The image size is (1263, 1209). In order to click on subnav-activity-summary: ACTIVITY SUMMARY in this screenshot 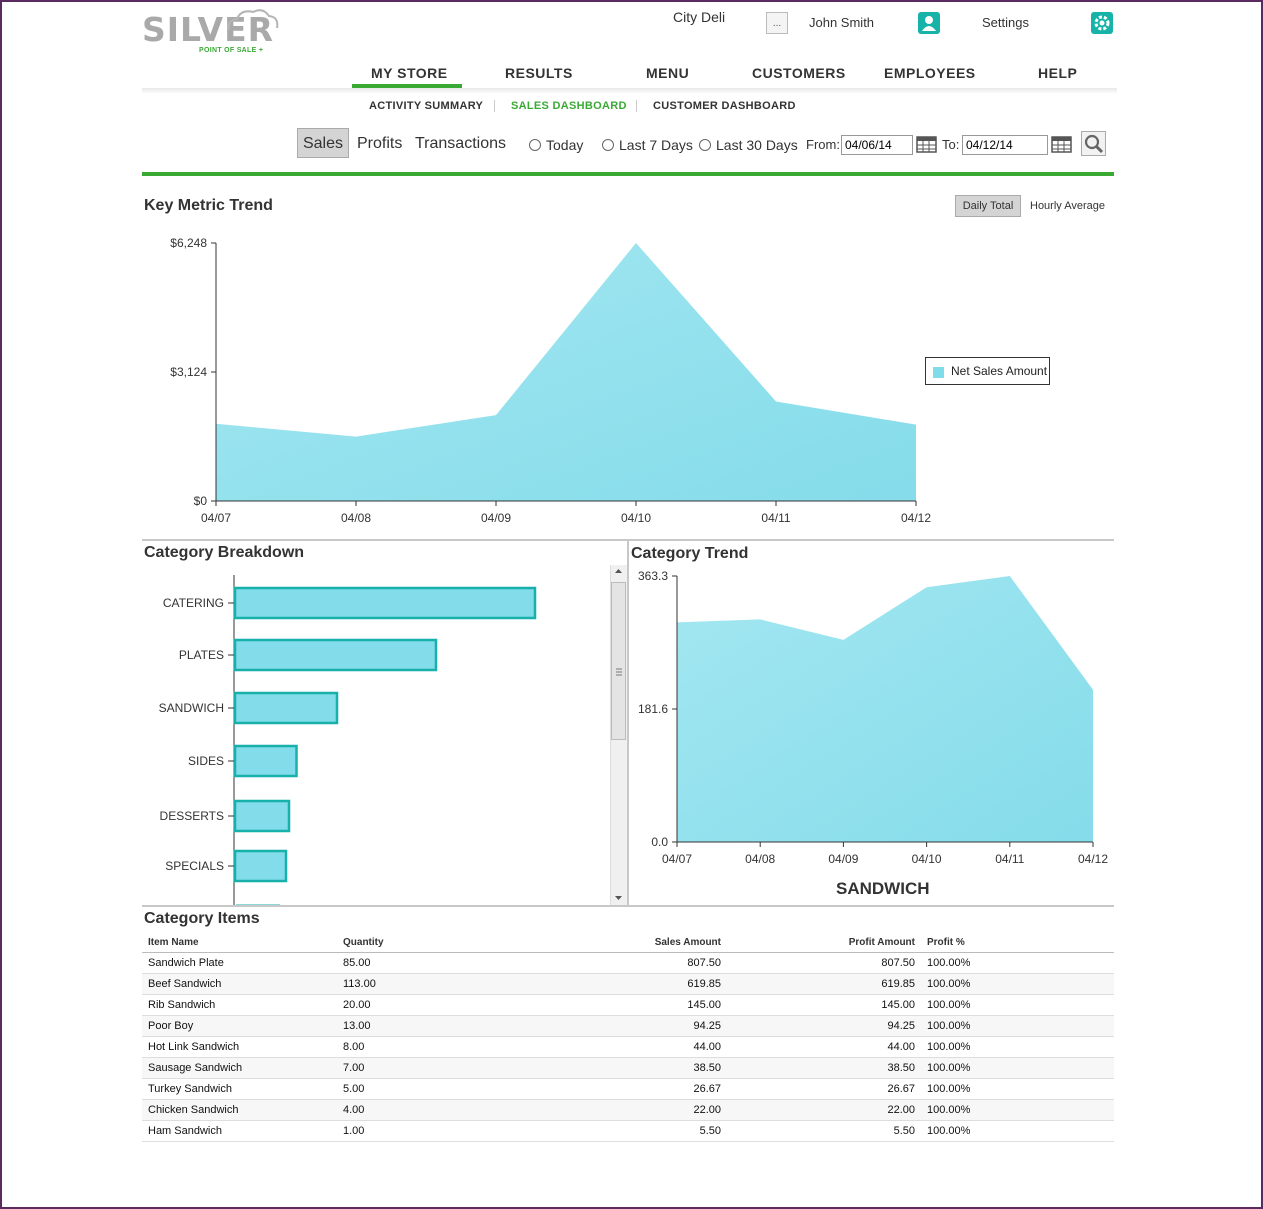, I will do `click(426, 106)`.